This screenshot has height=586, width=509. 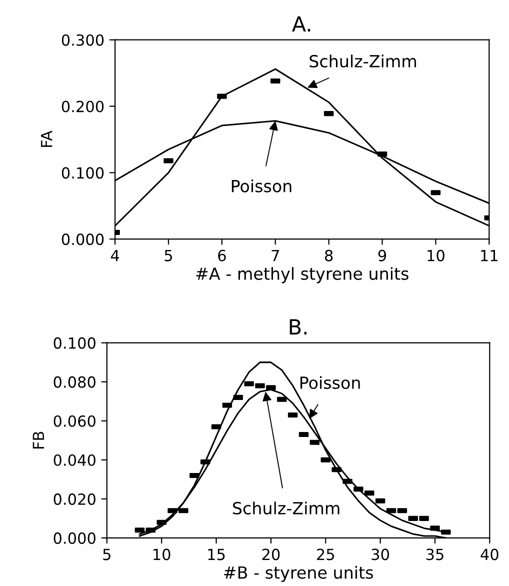 I want to click on x-tick-label: 9, so click(x=382, y=256).